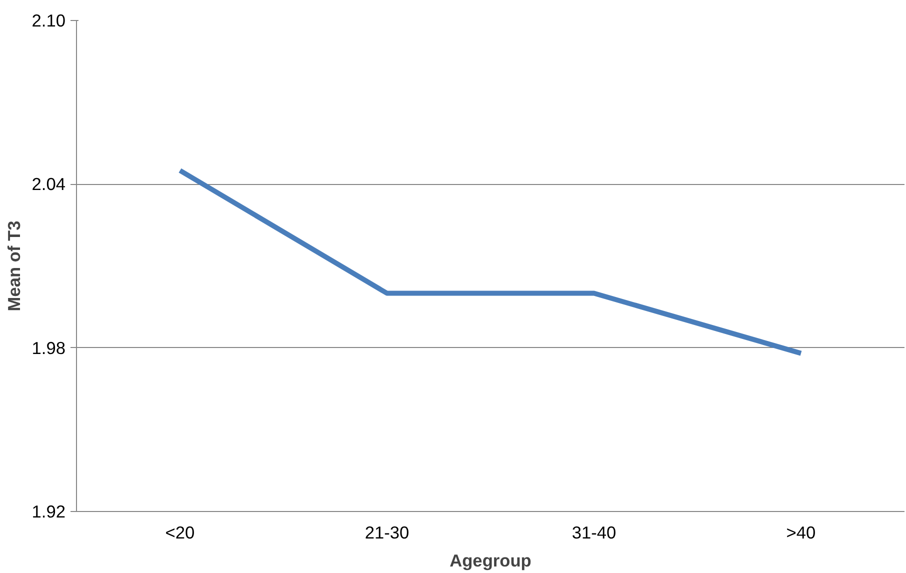 This screenshot has height=573, width=906. I want to click on x-tick-label: 31-40, so click(594, 532).